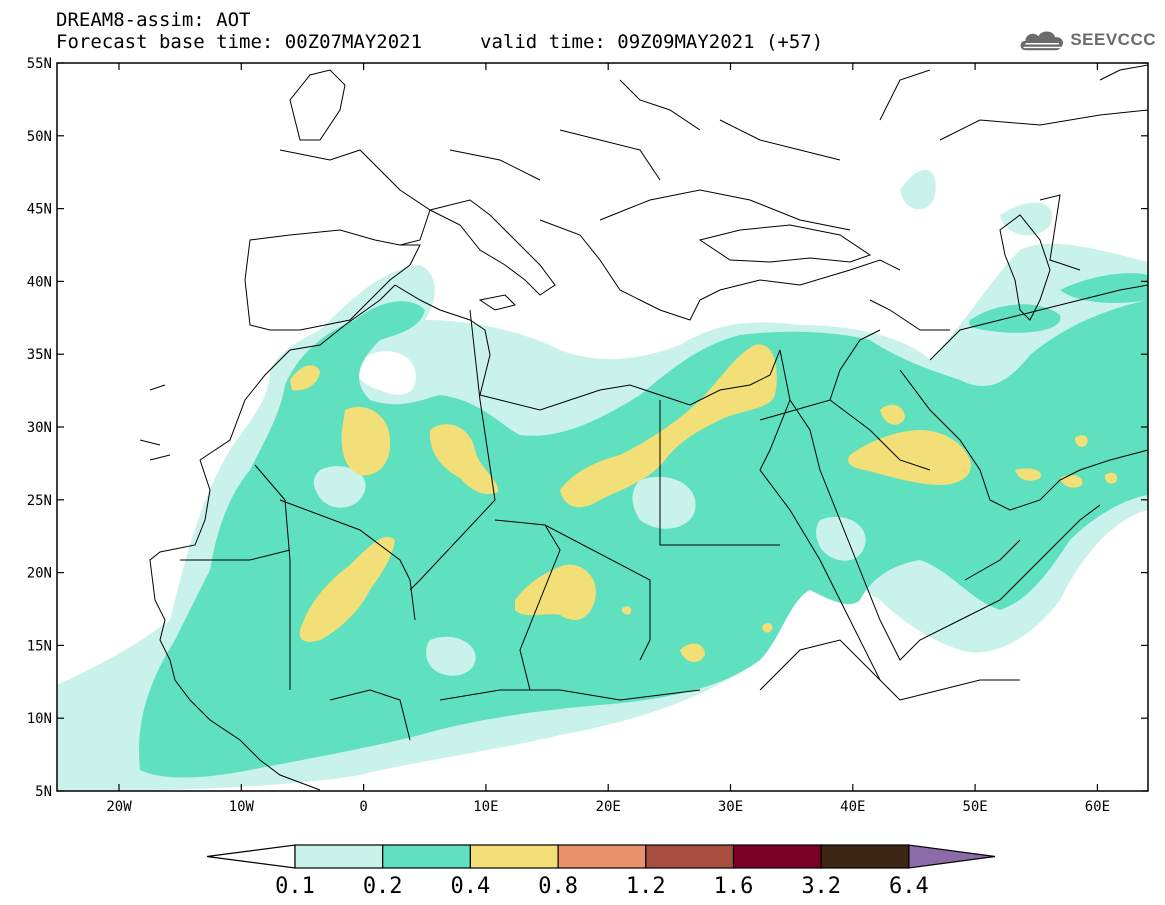 This screenshot has height=905, width=1165. I want to click on colorbar-label: 0.1, so click(295, 886).